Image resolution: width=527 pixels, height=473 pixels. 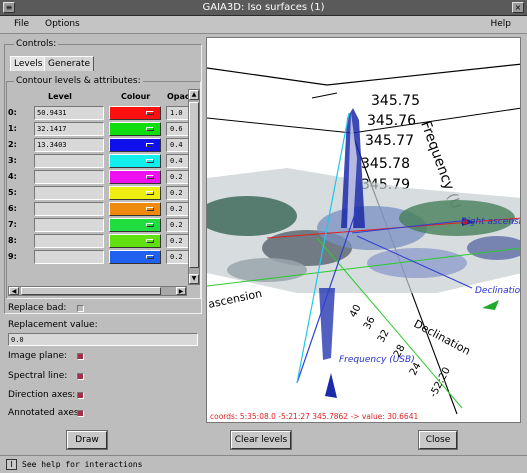 I want to click on menu-options: Options, so click(x=62, y=24).